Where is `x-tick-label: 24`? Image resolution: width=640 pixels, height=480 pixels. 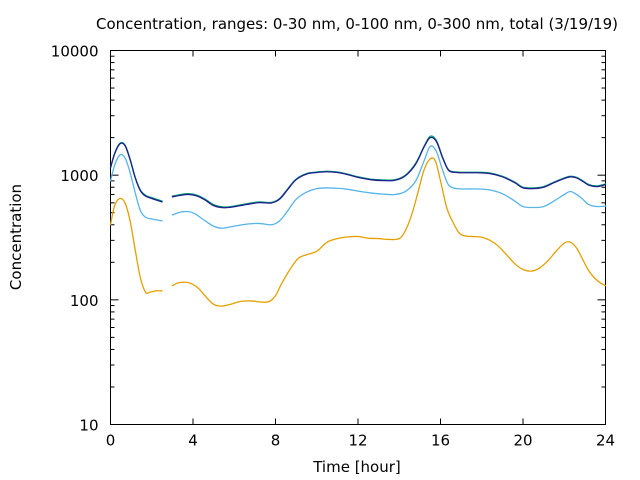
x-tick-label: 24 is located at coordinates (605, 441).